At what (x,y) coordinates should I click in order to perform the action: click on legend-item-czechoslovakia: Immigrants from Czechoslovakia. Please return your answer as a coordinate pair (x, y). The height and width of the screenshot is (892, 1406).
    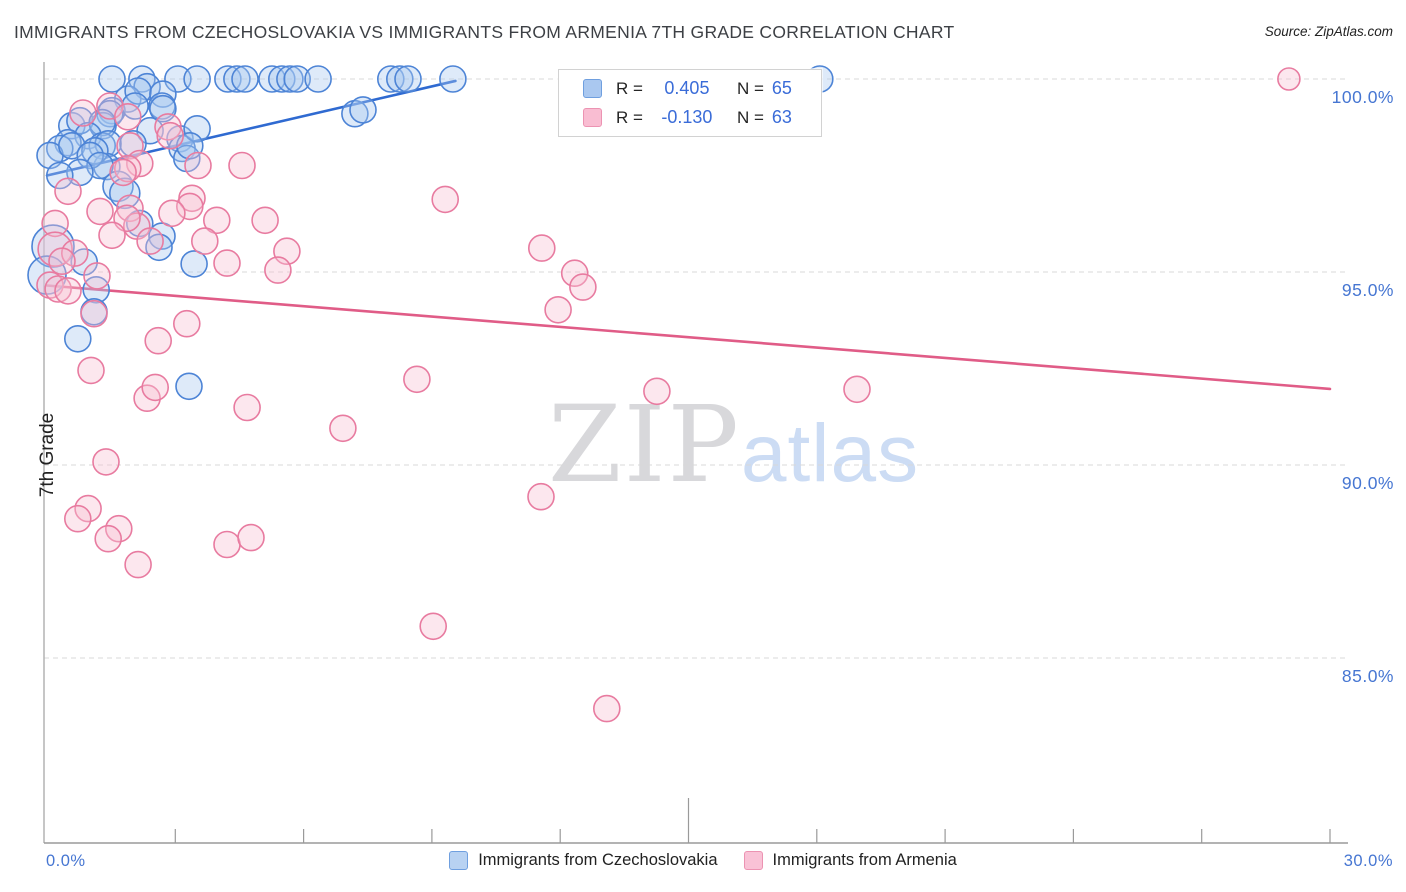
    Looking at the image, I should click on (583, 860).